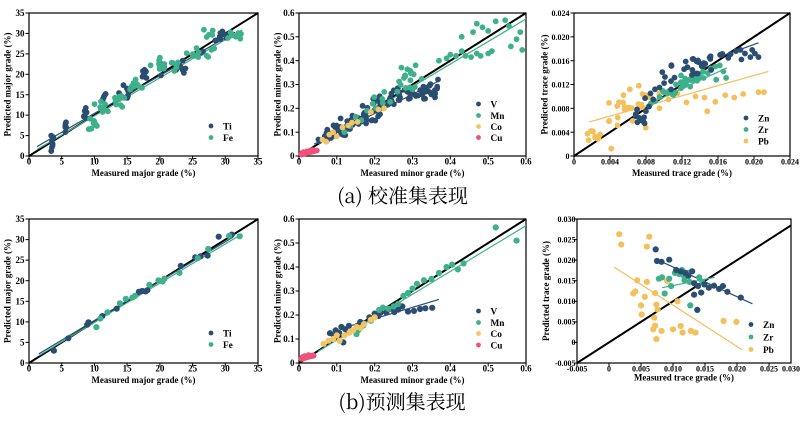  What do you see at coordinates (278, 85) in the screenshot?
I see `svg-text: Predicted minor grade (%)` at bounding box center [278, 85].